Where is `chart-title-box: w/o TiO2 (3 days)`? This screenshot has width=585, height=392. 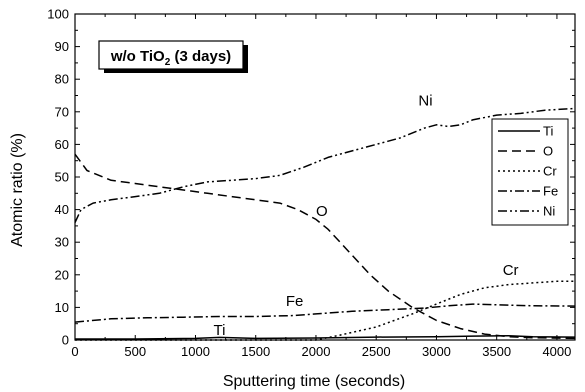 chart-title-box: w/o TiO2 (3 days) is located at coordinates (173, 56).